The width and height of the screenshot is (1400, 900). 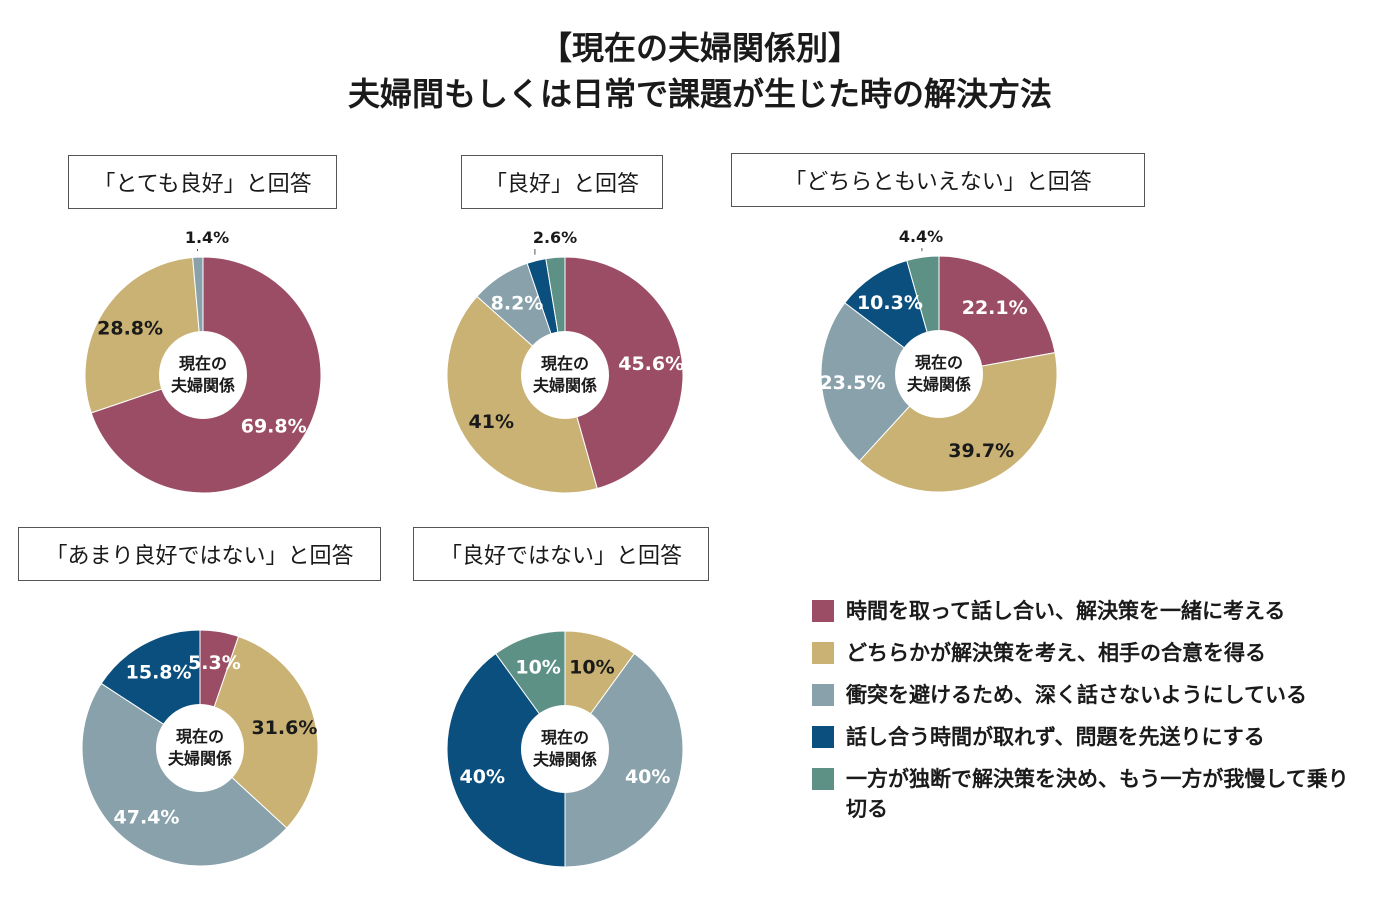 I want to click on data-label: 23.5%, so click(x=852, y=383).